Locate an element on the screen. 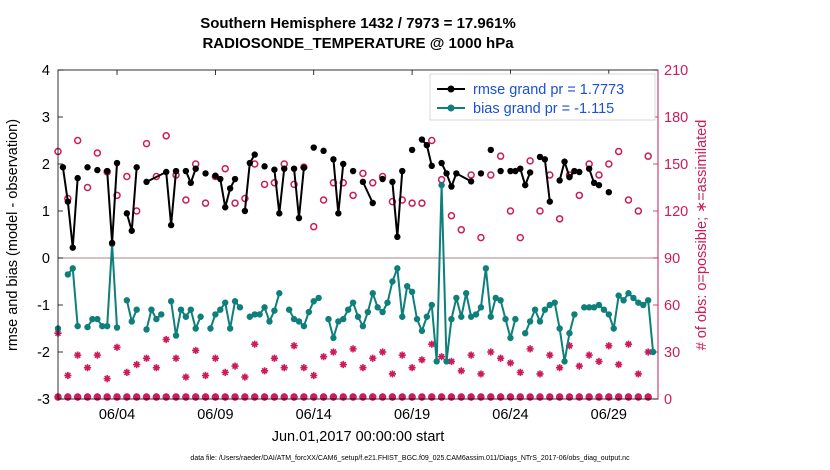 The image size is (830, 470). y-right-tick-label: 180 is located at coordinates (676, 118).